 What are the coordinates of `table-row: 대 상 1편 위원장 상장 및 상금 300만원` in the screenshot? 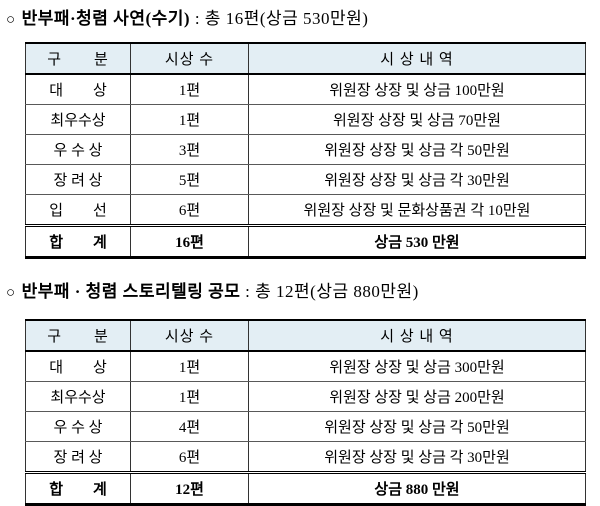 It's located at (305, 366).